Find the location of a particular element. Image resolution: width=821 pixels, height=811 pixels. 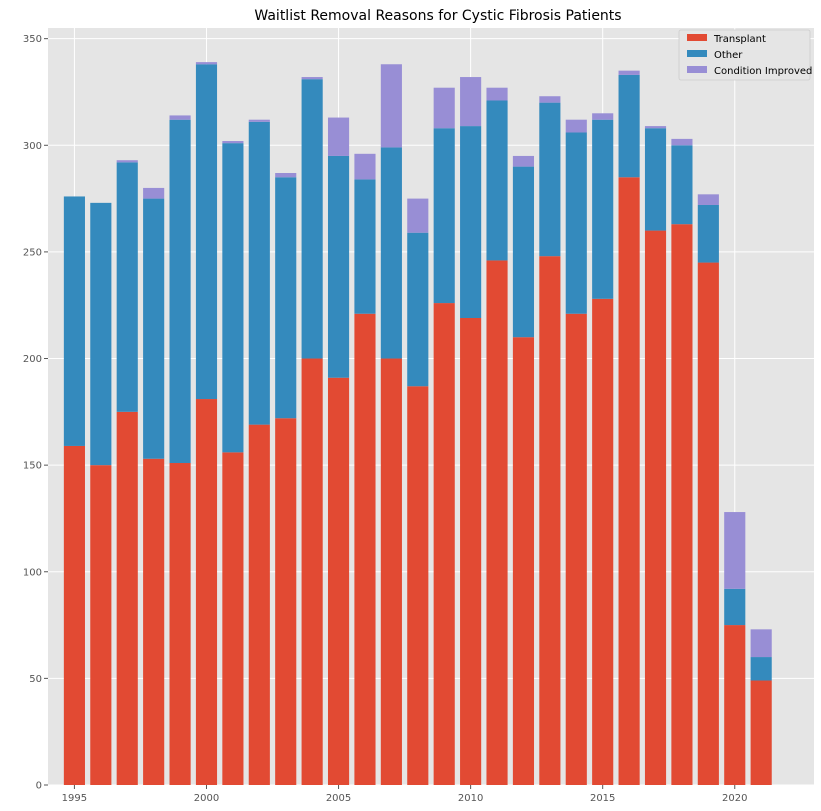

bar-condition-improved-2016 is located at coordinates (629, 72).